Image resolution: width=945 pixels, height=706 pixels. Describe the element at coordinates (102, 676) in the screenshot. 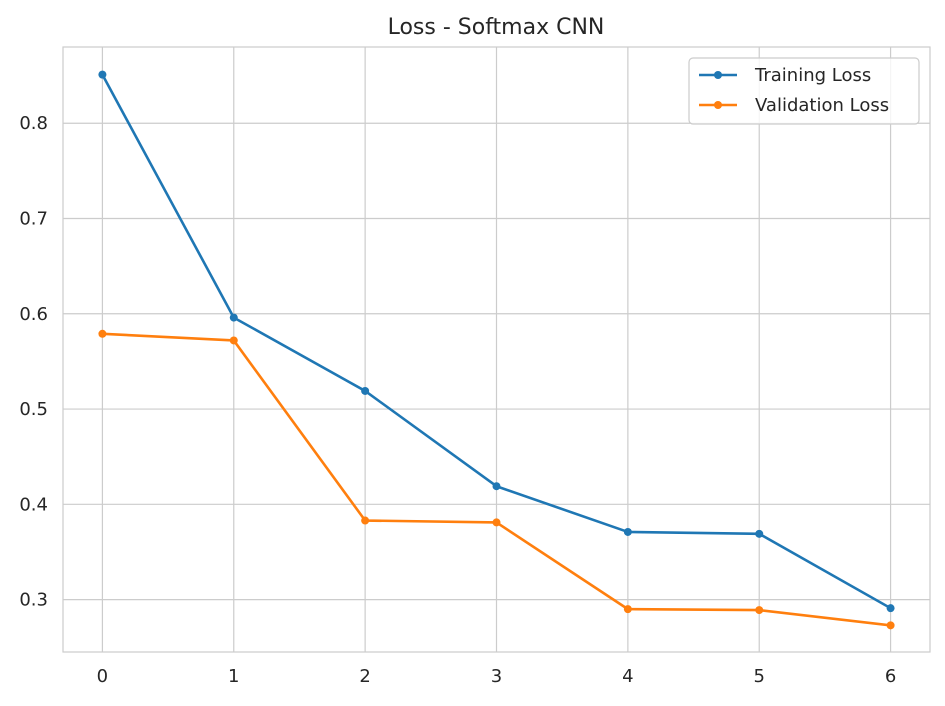

I see `x-tick-label: 0` at that location.